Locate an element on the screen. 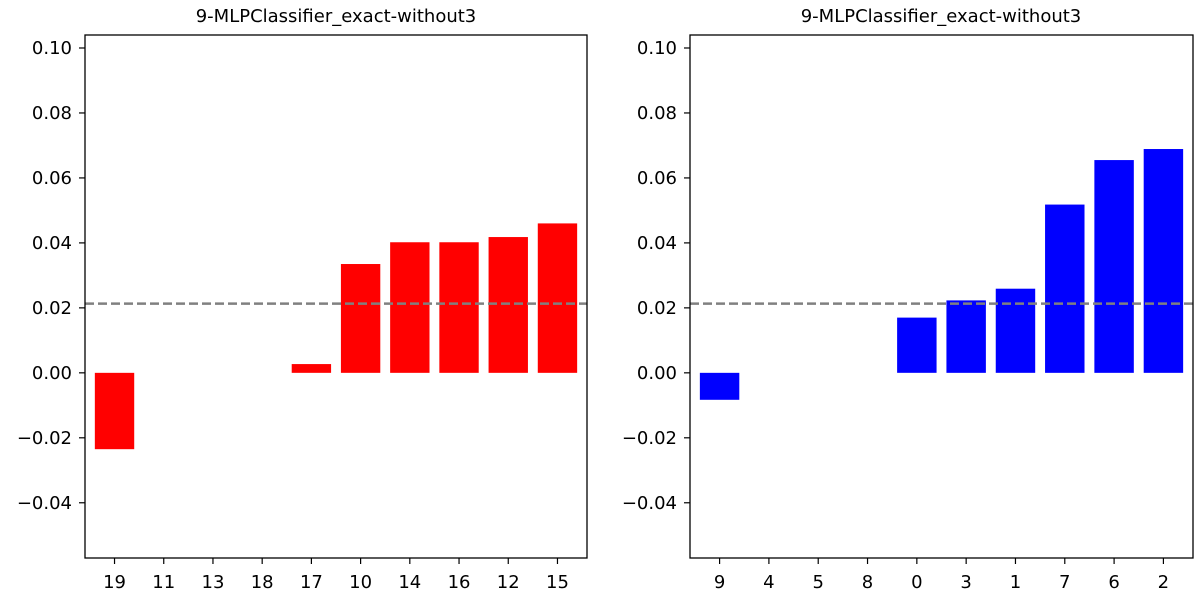 The width and height of the screenshot is (1200, 600). left-chart-title: 9-MLPClassifier_exact-without3 is located at coordinates (336, 16).